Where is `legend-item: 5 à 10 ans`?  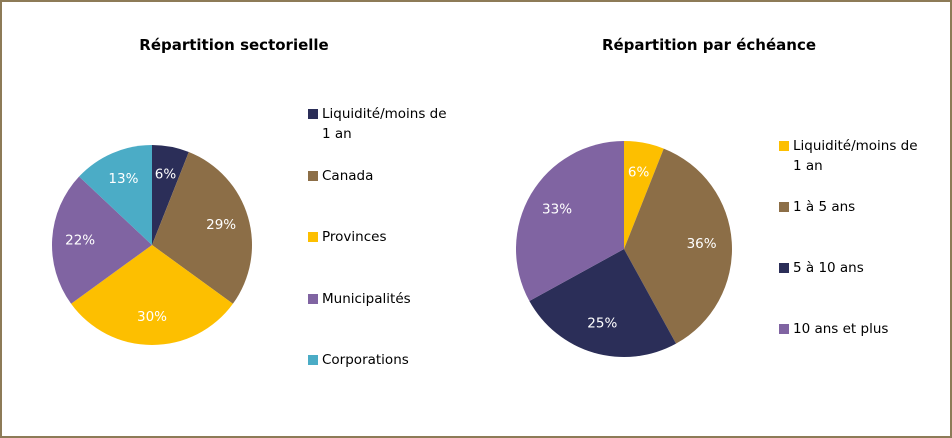 legend-item: 5 à 10 ans is located at coordinates (853, 268).